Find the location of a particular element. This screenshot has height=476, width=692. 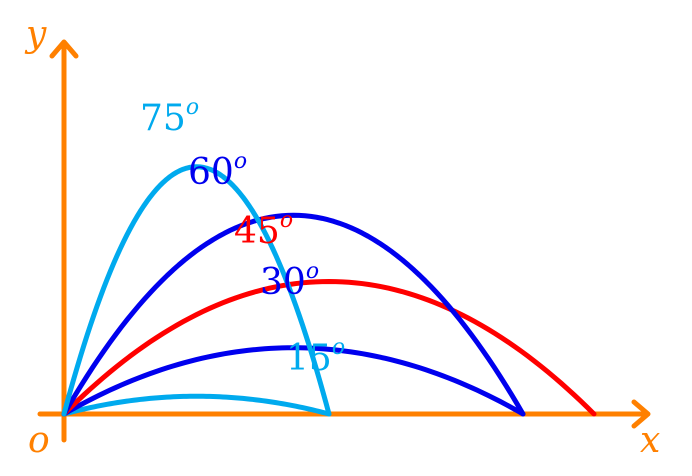

angle-label-45: 45o is located at coordinates (263, 230).